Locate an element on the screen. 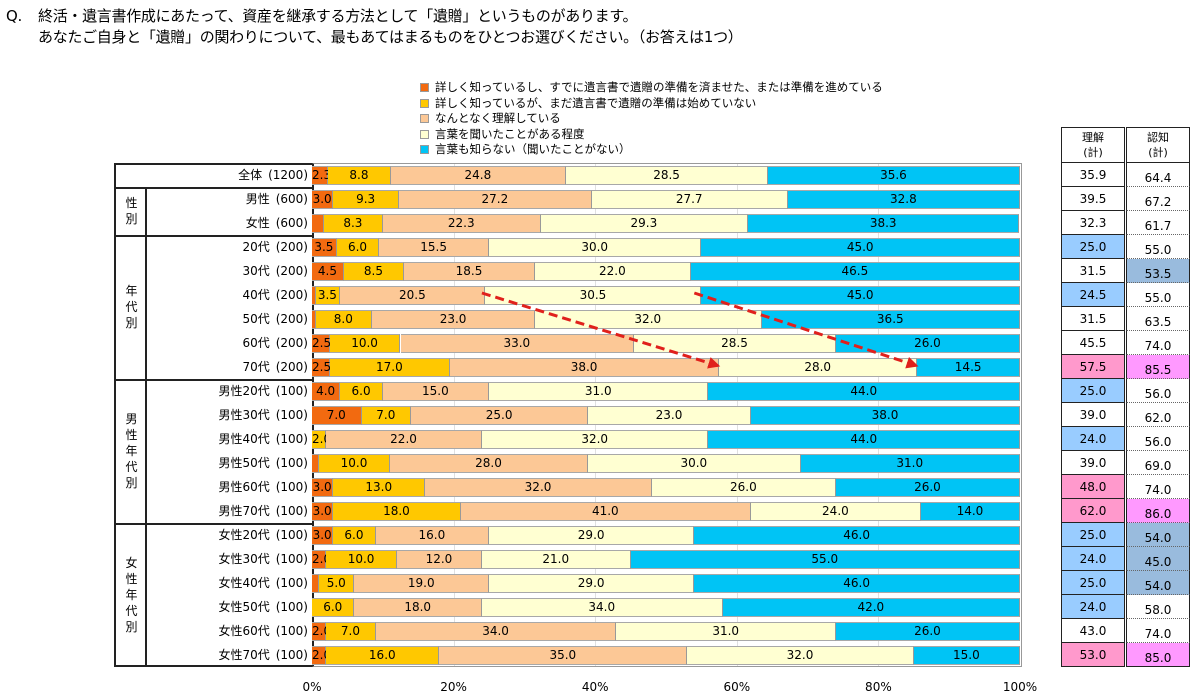  bar-segment: 28.5 is located at coordinates (735, 343).